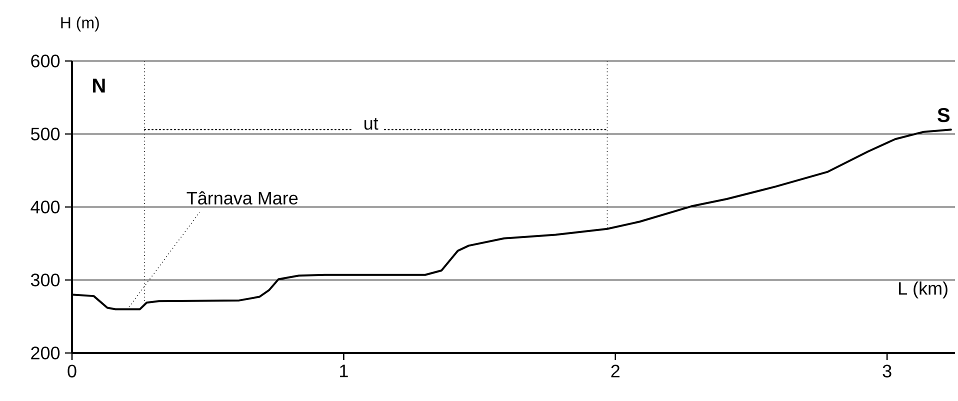 This screenshot has width=958, height=401. What do you see at coordinates (242, 198) in the screenshot?
I see `annotation: Târnava Mare` at bounding box center [242, 198].